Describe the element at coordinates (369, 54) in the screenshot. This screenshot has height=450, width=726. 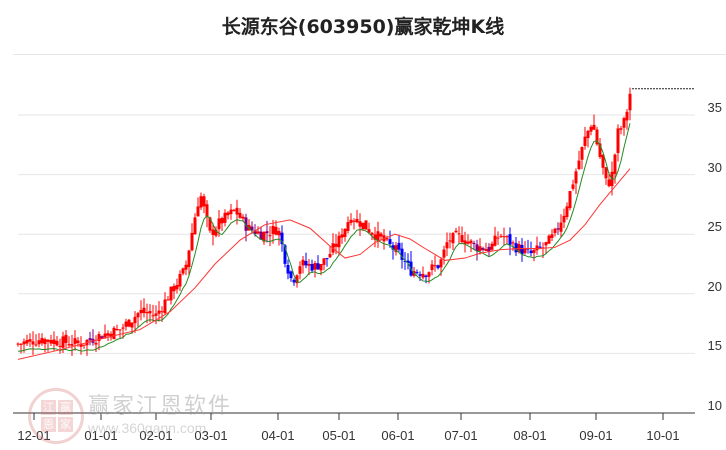
I see `title-divider` at that location.